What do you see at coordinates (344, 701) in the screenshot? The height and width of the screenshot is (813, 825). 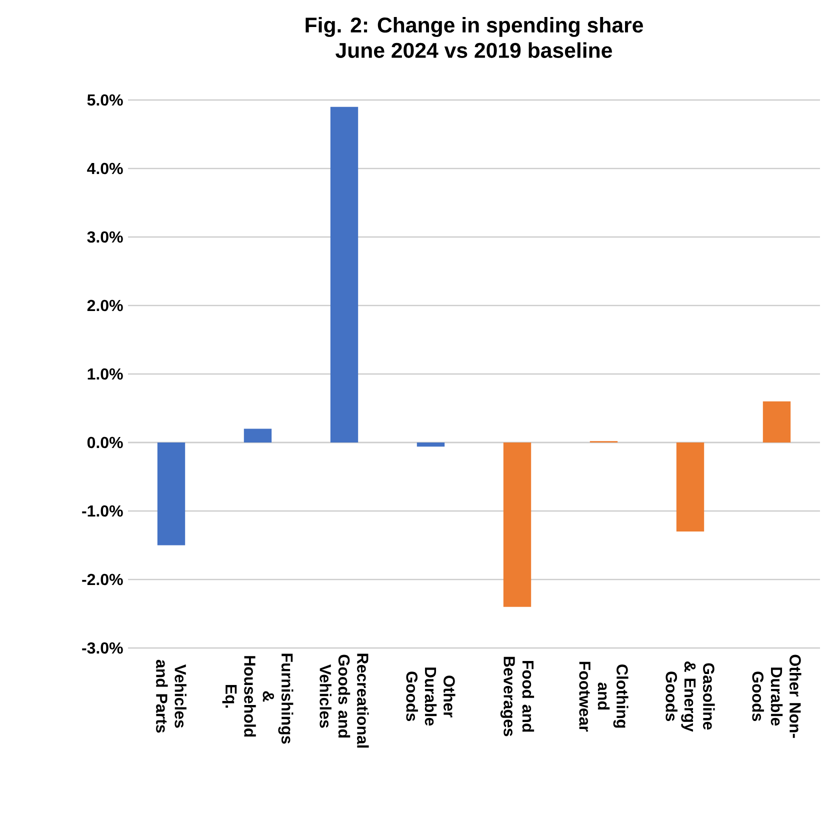 I see `x-tick-label: Recreational Goods and Vehicles` at bounding box center [344, 701].